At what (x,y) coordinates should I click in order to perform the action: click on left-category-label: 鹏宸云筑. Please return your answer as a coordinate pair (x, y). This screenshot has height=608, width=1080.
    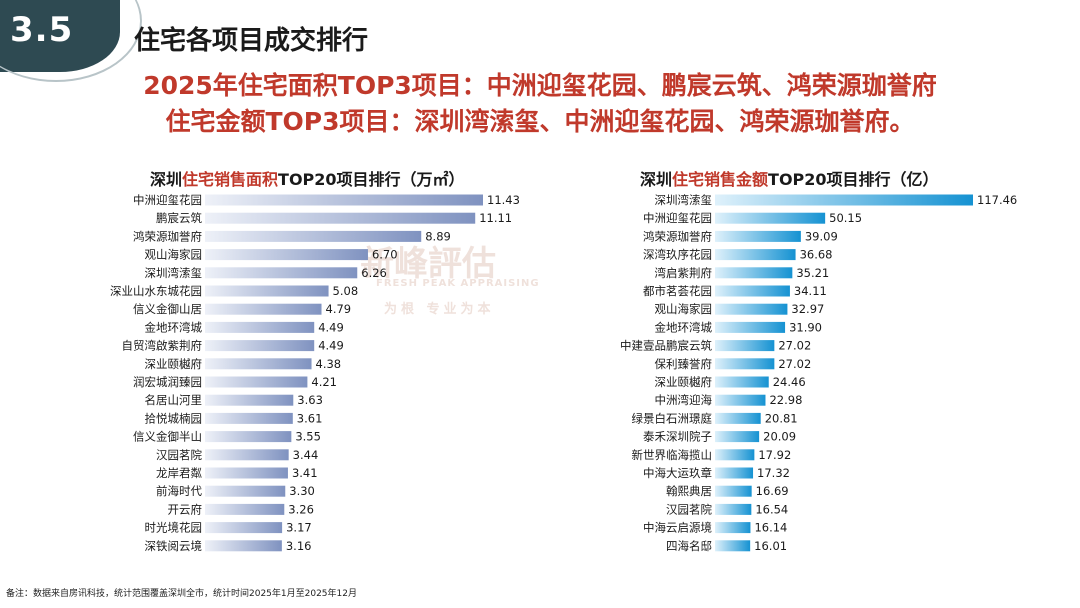
    Looking at the image, I should click on (179, 218).